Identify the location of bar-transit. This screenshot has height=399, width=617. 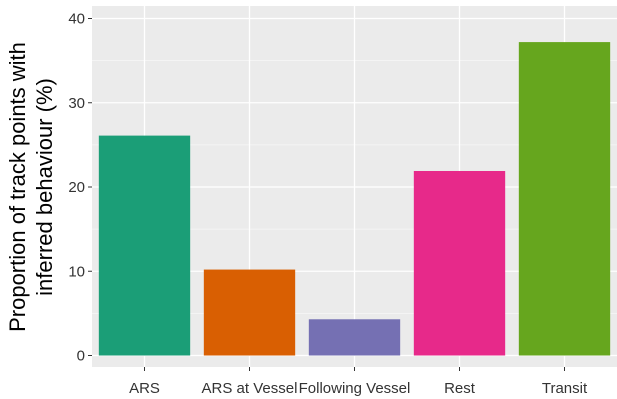
(564, 199).